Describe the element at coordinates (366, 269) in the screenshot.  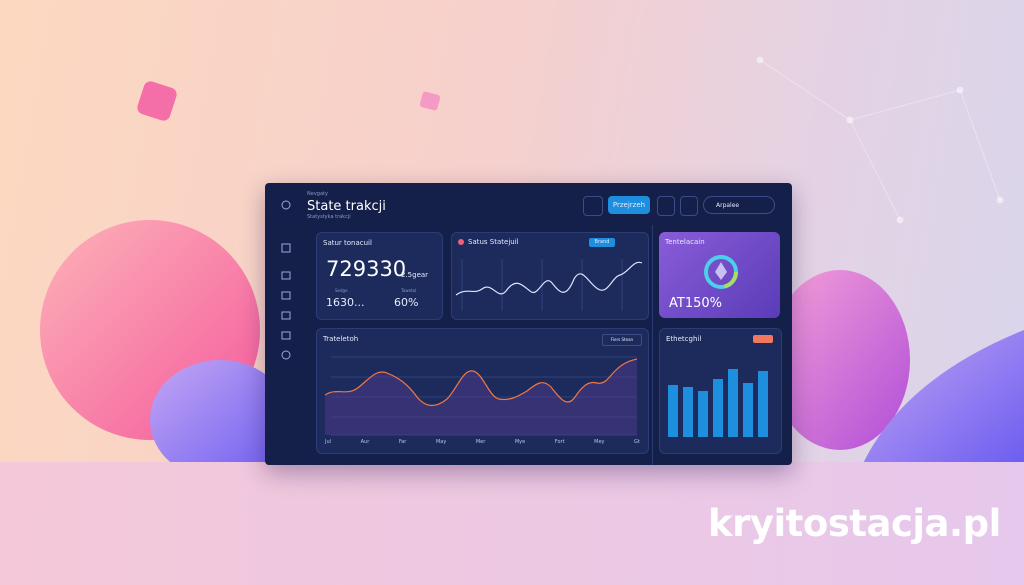
I see `stat-value: 729330` at that location.